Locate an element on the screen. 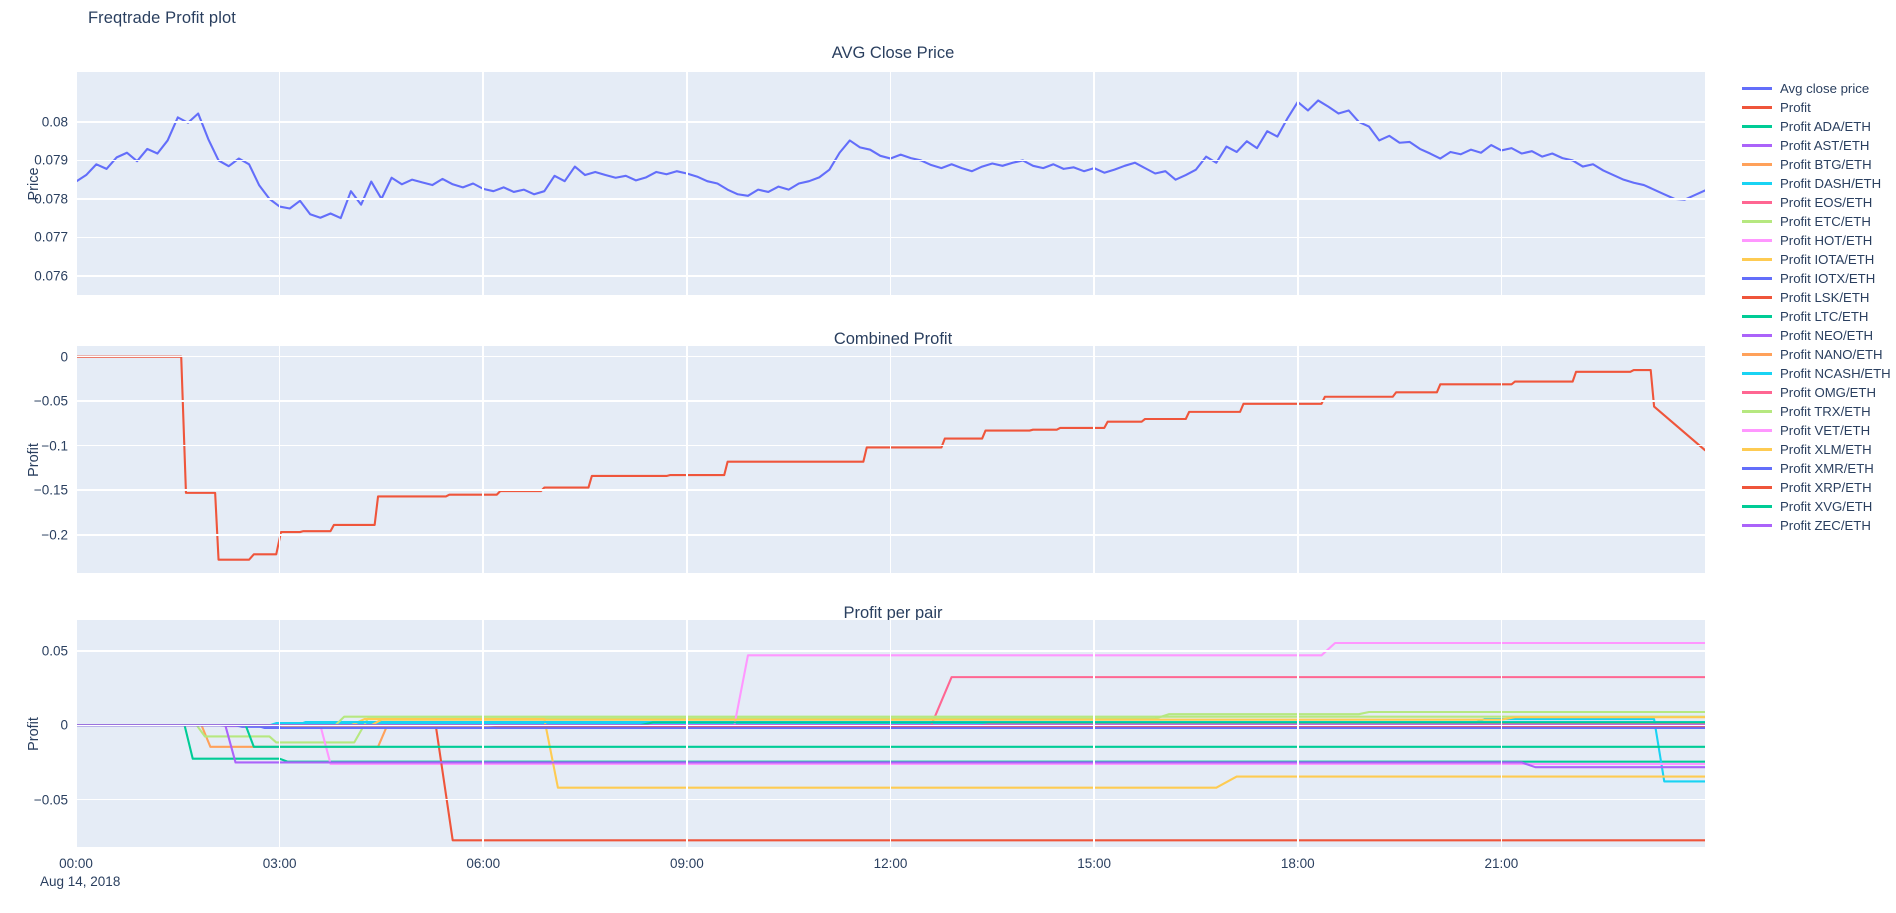  xaxis-tick-label: 12:00 is located at coordinates (890, 863).